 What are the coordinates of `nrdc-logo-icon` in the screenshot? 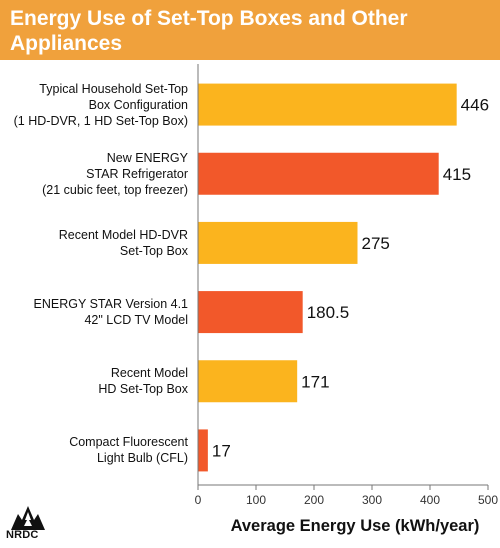 It's located at (28, 518).